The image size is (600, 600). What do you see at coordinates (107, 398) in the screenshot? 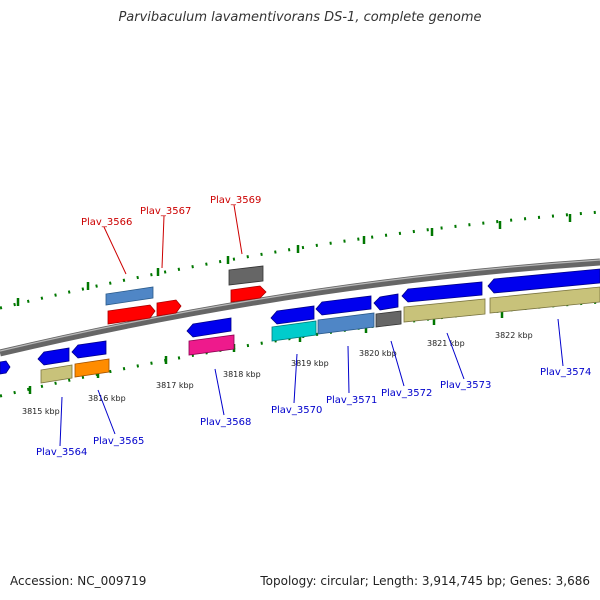
I see `scale-label-3816: 3816 kbp` at bounding box center [107, 398].